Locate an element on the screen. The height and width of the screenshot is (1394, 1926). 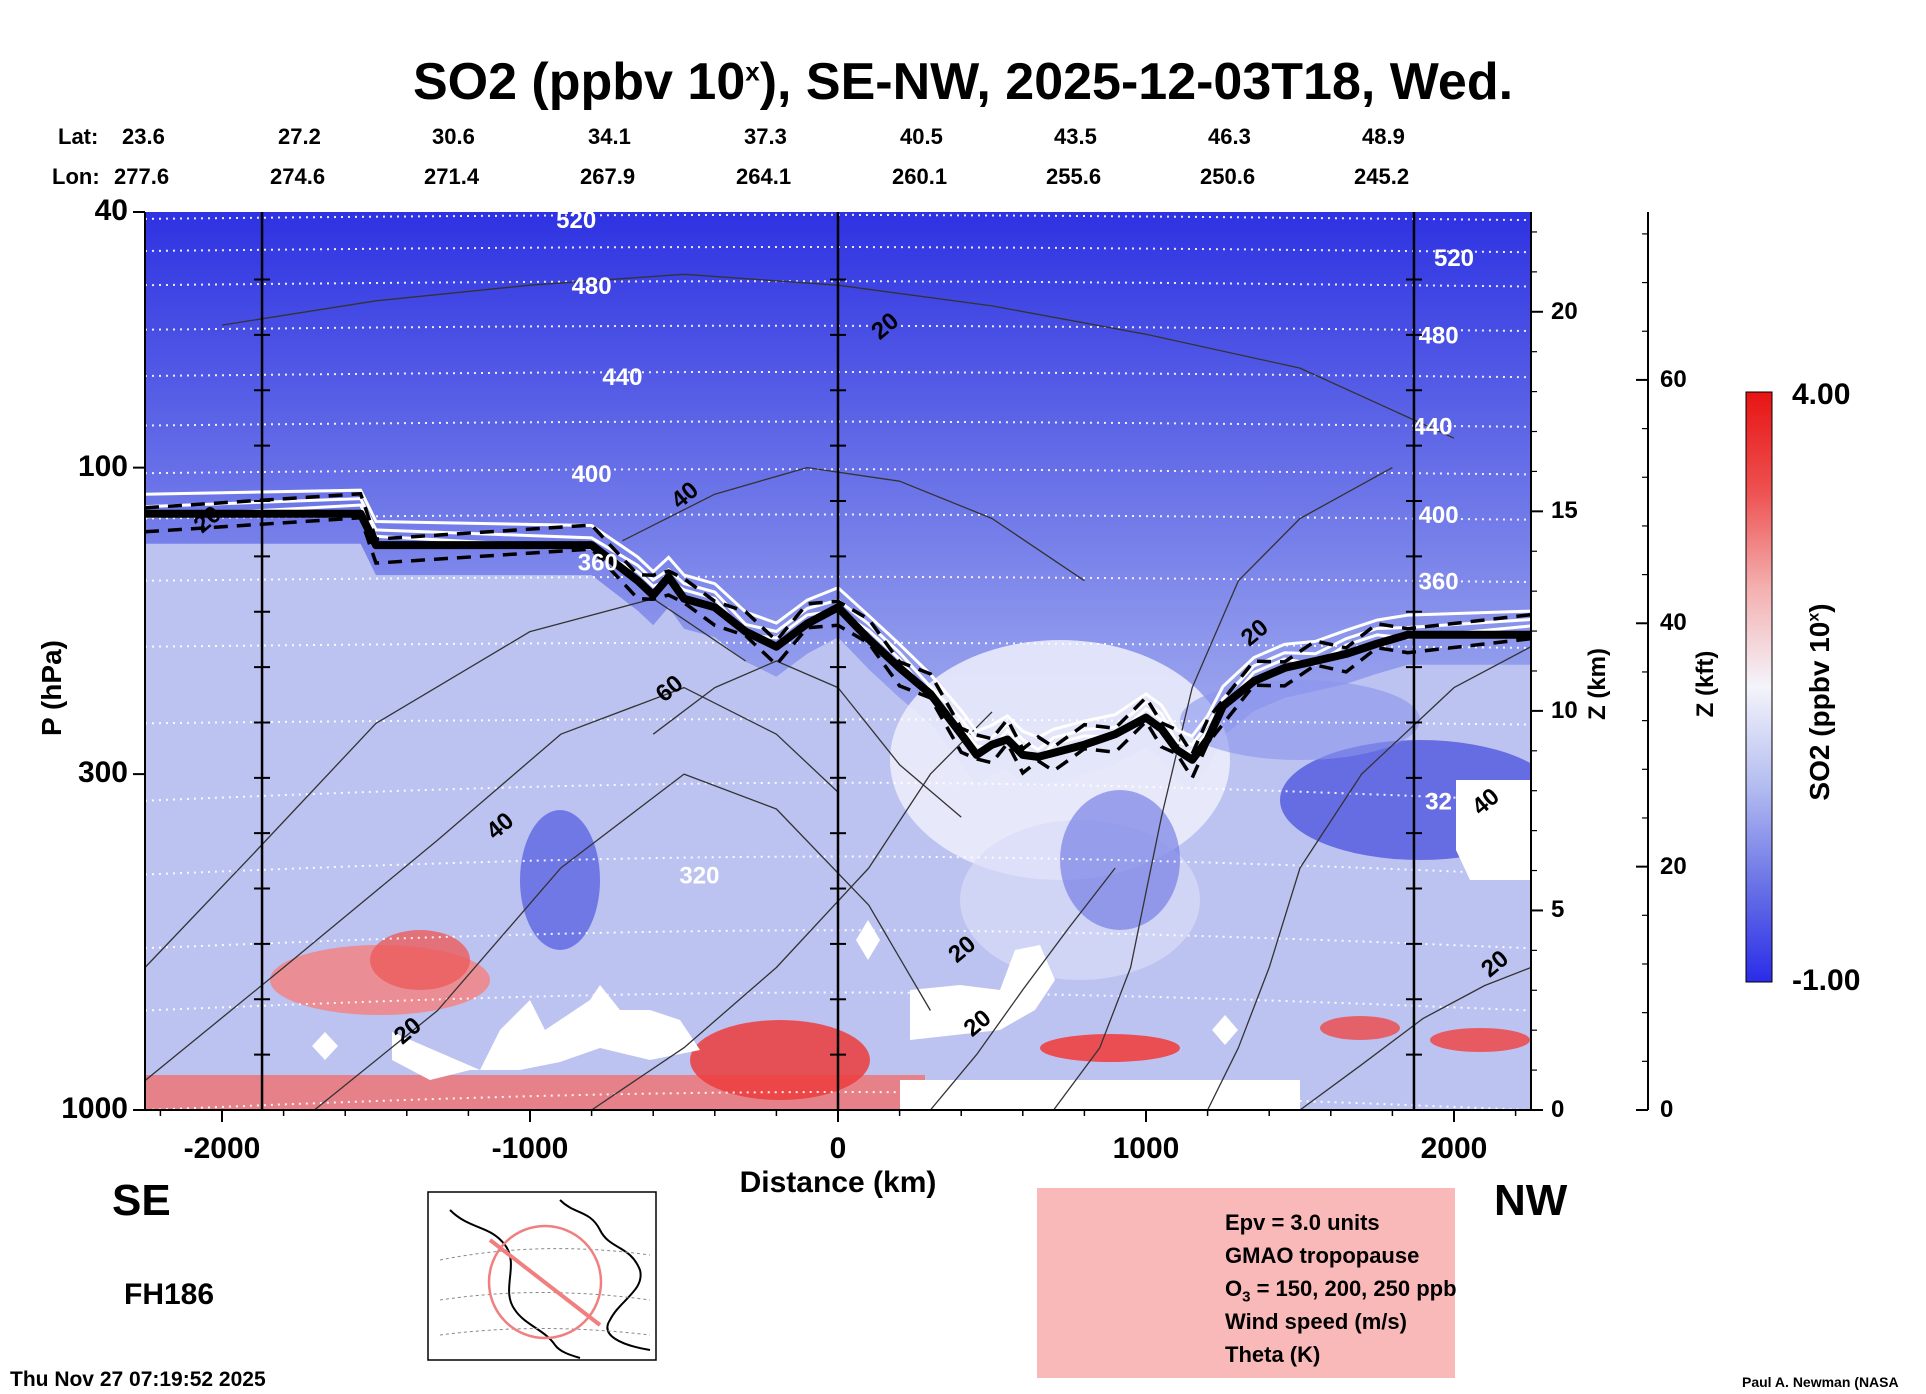
colorbar-min-label: -1.00 is located at coordinates (1826, 980).